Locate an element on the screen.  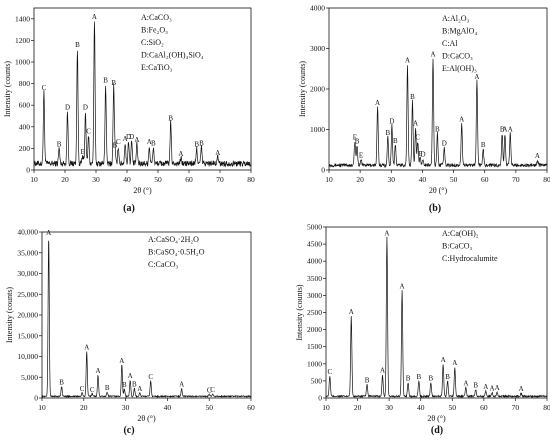
x-tick-label: 80 is located at coordinates (251, 179).